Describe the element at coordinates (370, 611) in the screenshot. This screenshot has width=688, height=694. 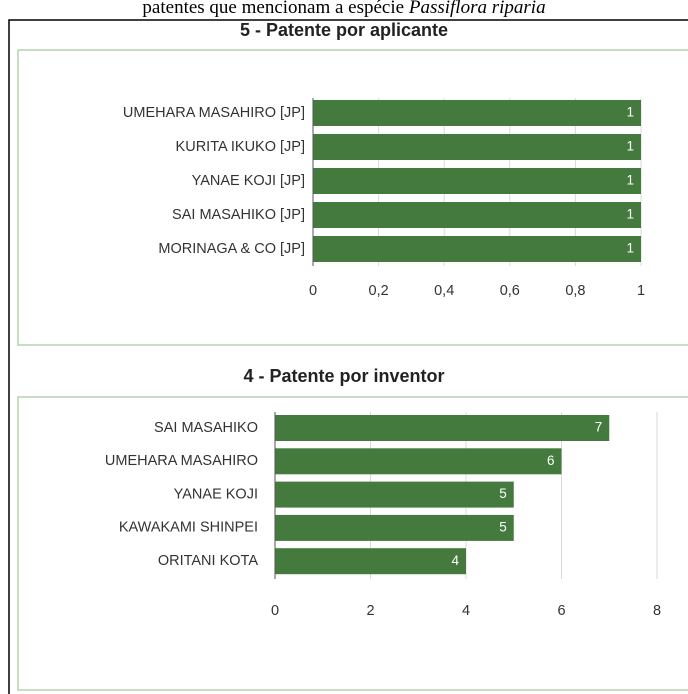
I see `x-tick-label: 2` at that location.